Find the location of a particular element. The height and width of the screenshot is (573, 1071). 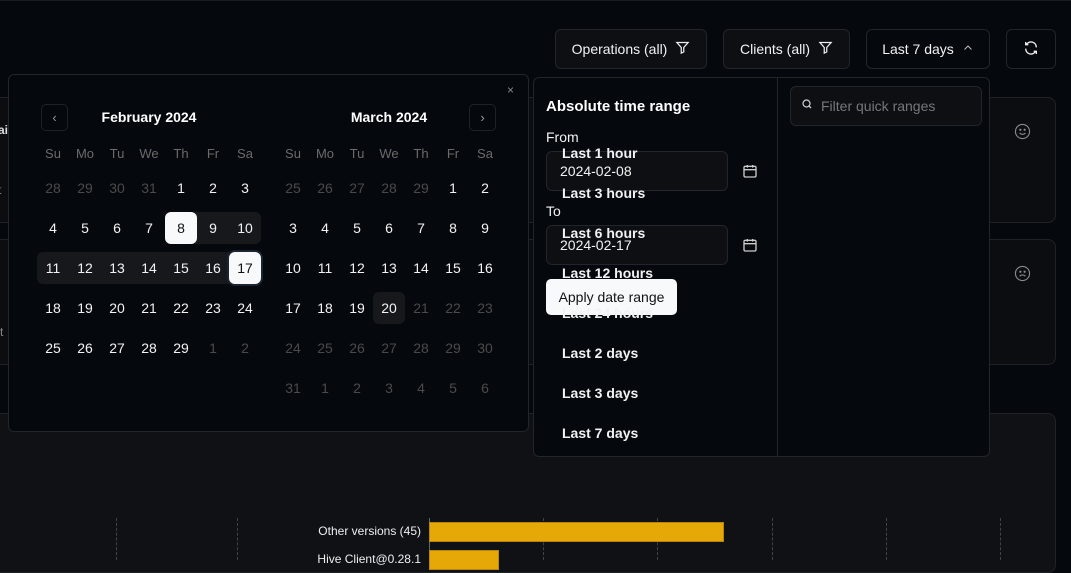

weekday-header: Mo is located at coordinates (325, 153).